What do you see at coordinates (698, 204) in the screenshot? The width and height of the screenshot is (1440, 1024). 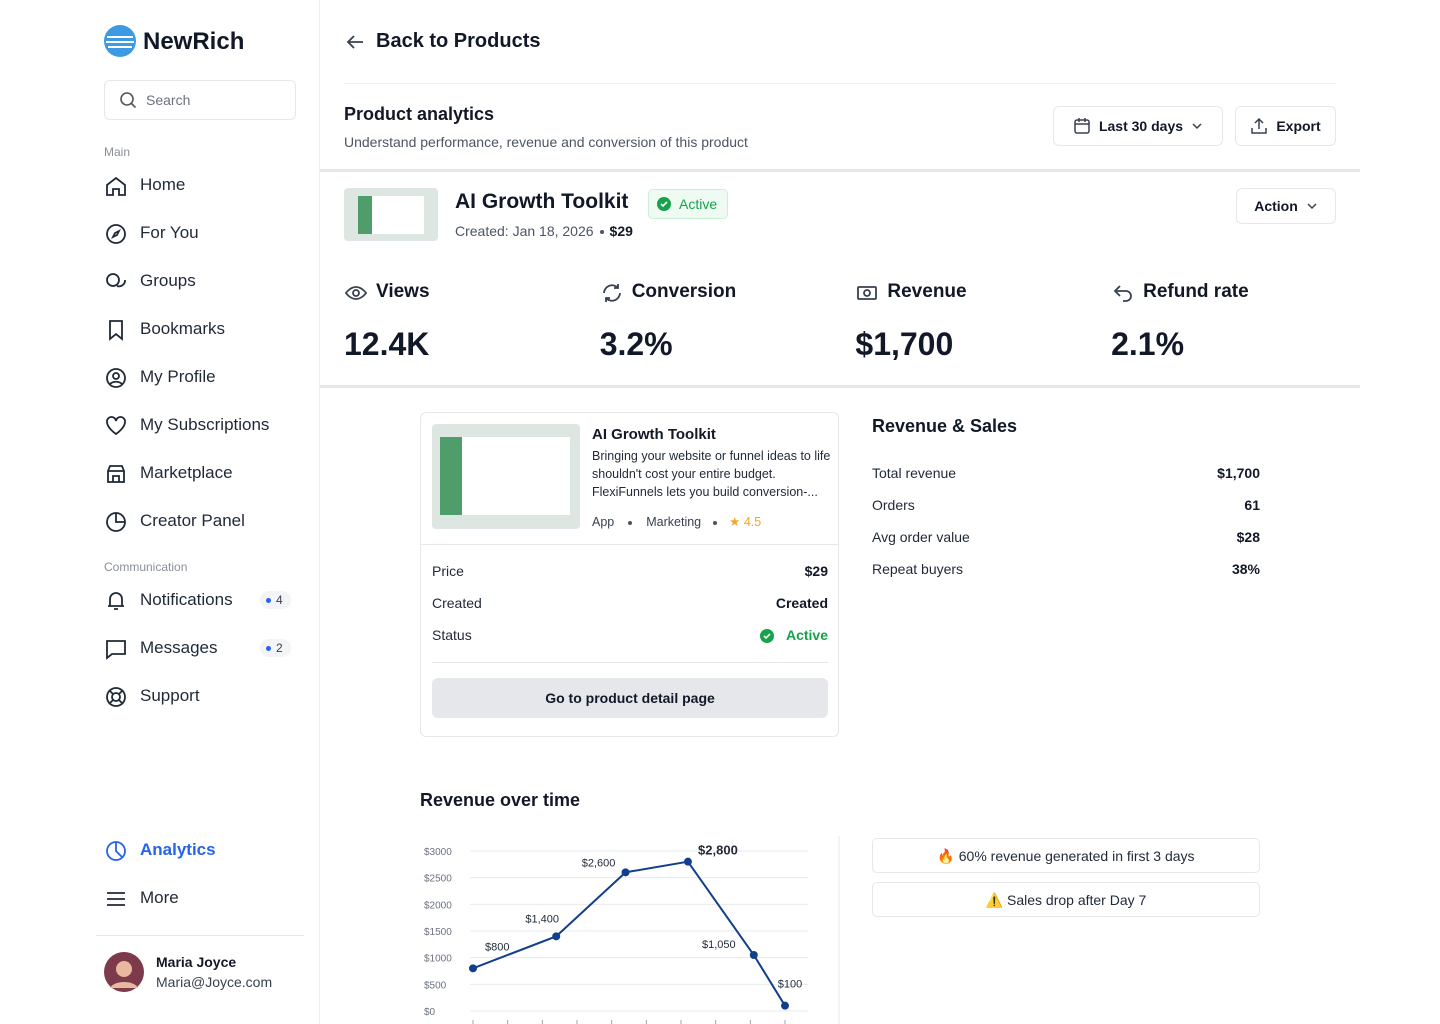 I see `status: Active` at bounding box center [698, 204].